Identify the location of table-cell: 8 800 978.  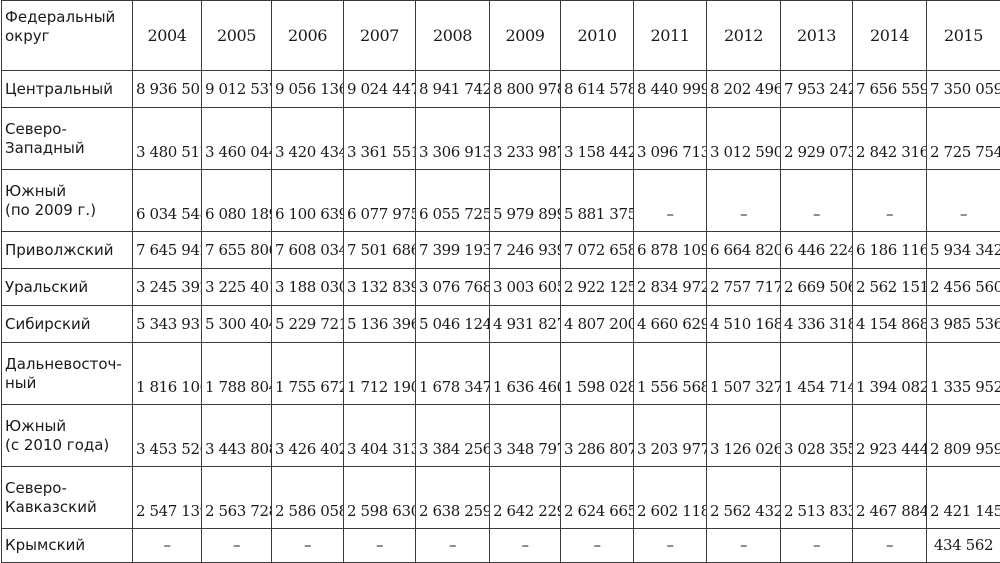
(525, 89).